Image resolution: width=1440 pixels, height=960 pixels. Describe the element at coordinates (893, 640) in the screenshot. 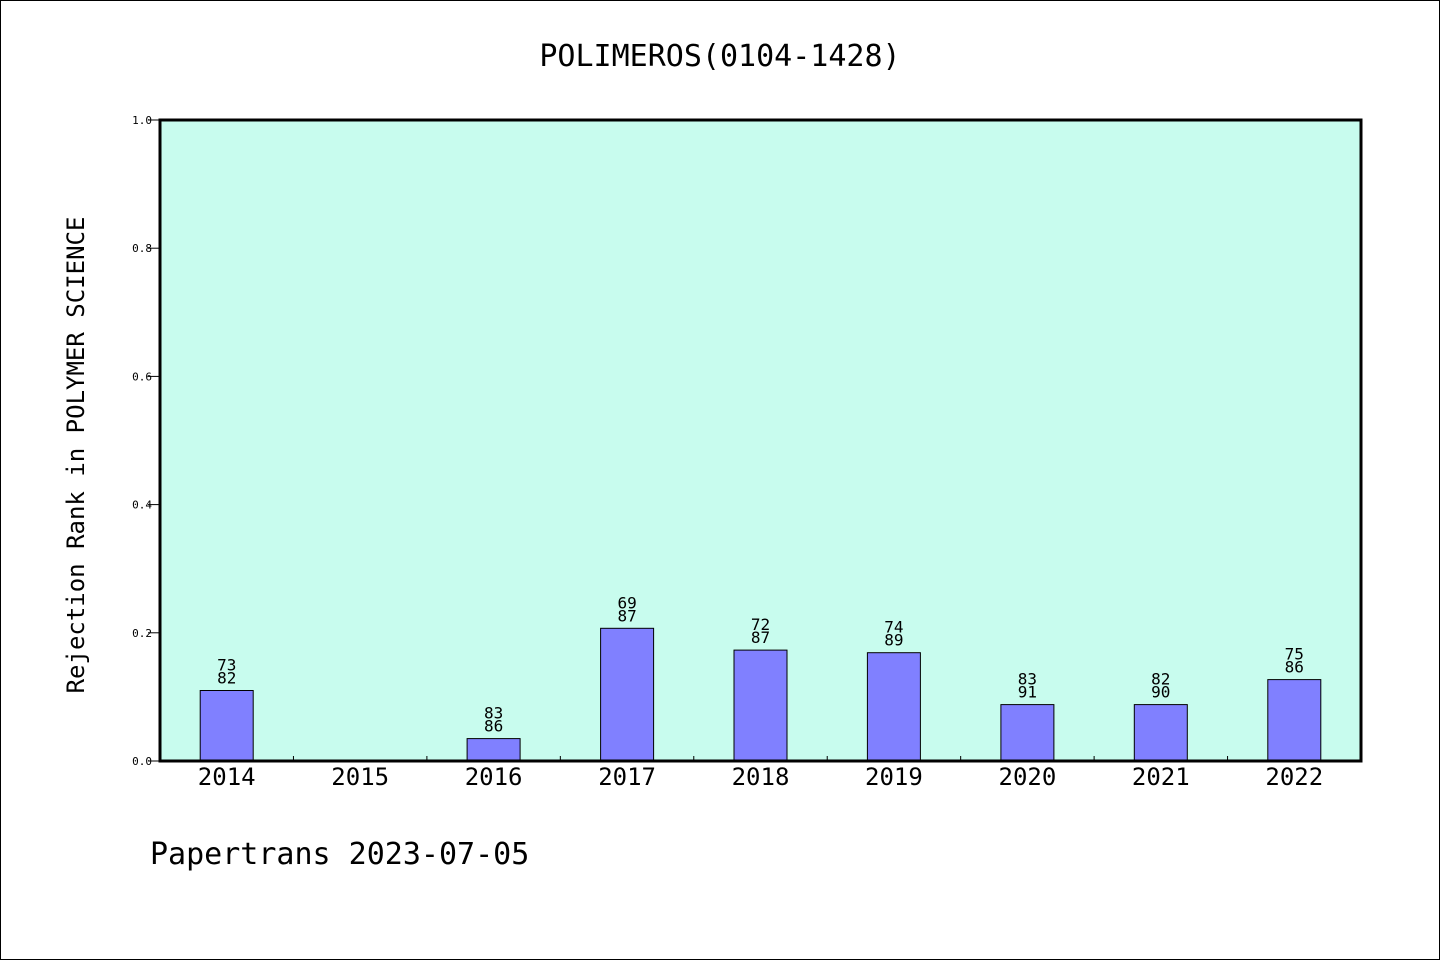

I see `data-label-2019-2: 89` at that location.